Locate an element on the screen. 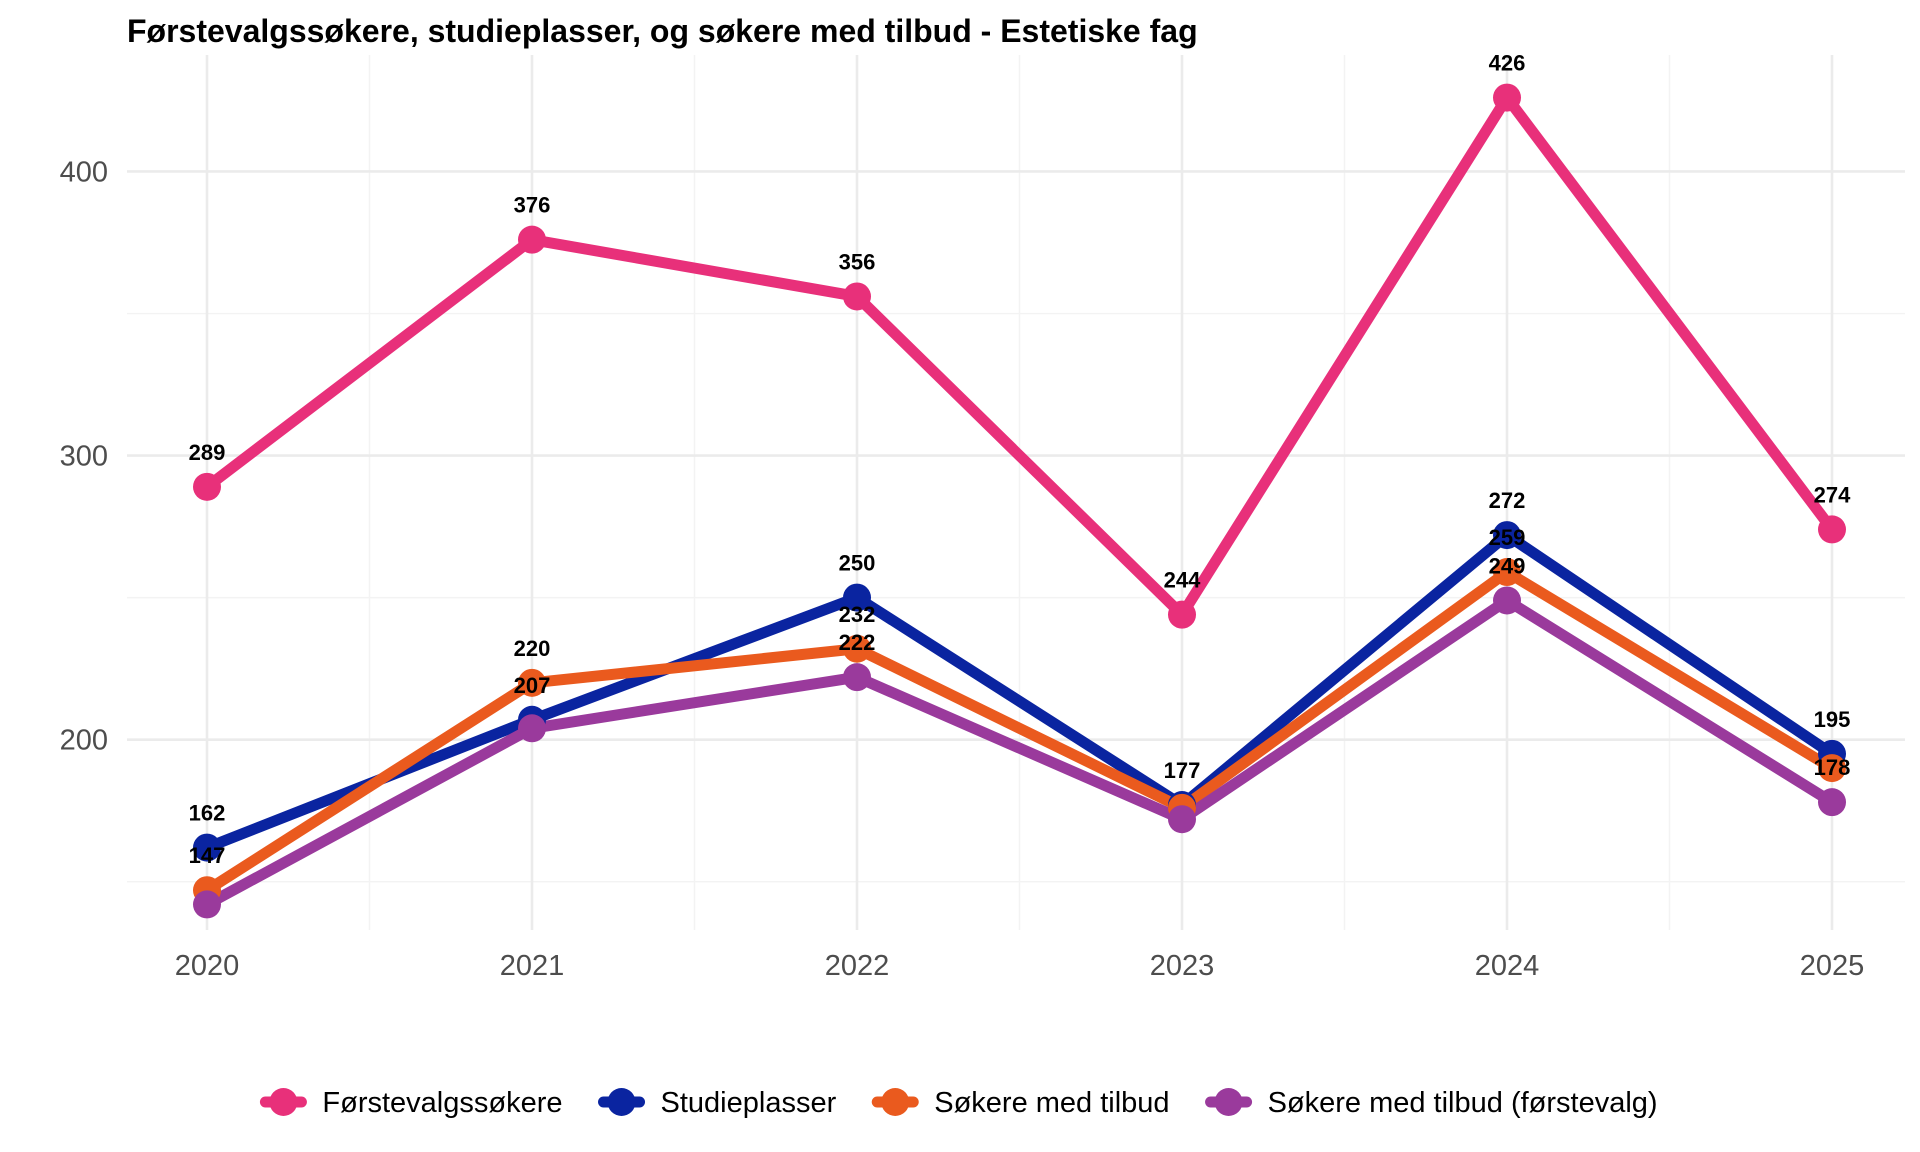 This screenshot has height=1152, width=1920. data-label: 222 is located at coordinates (857, 642).